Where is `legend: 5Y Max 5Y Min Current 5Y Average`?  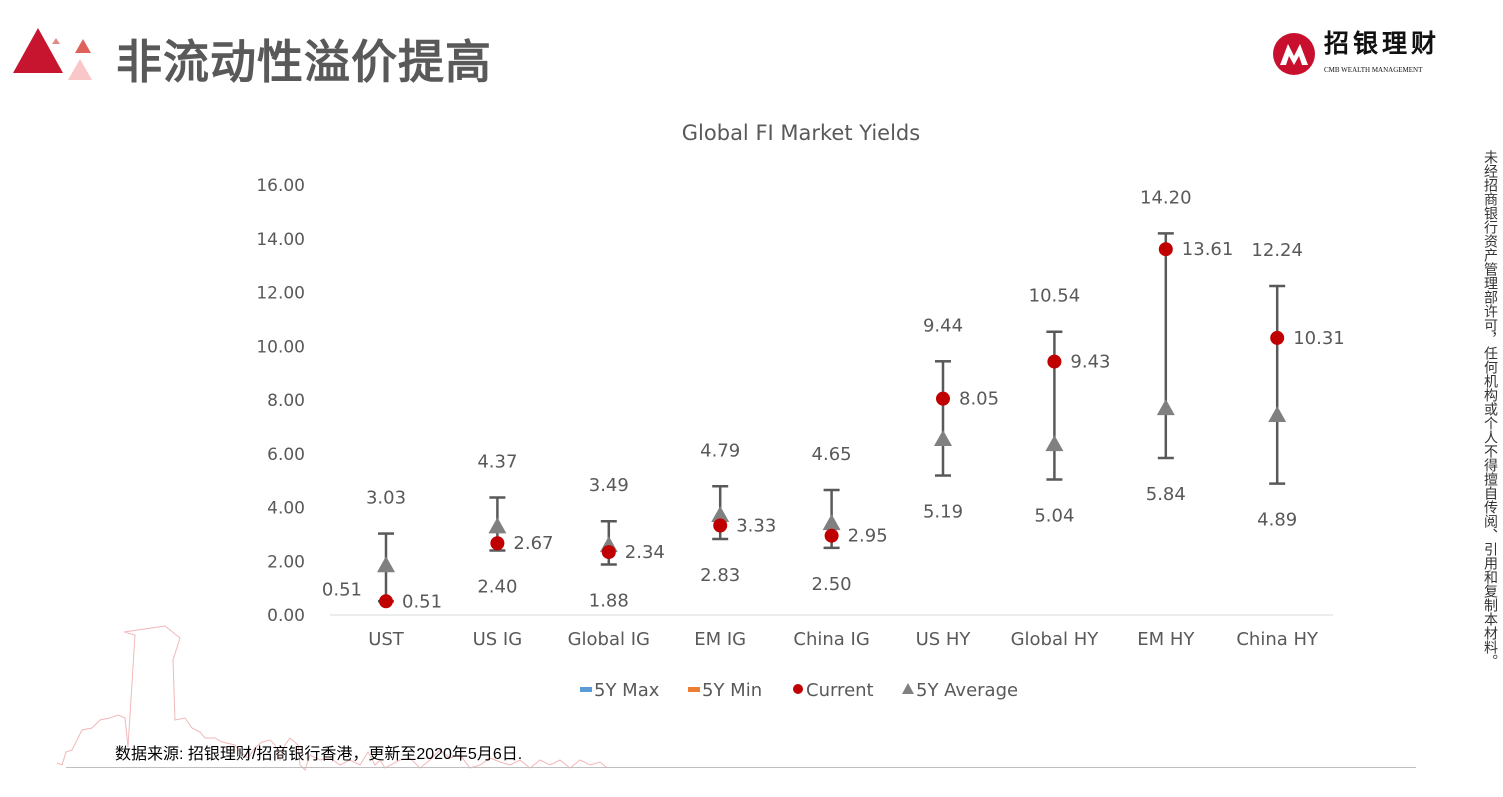 legend: 5Y Max 5Y Min Current 5Y Average is located at coordinates (799, 690).